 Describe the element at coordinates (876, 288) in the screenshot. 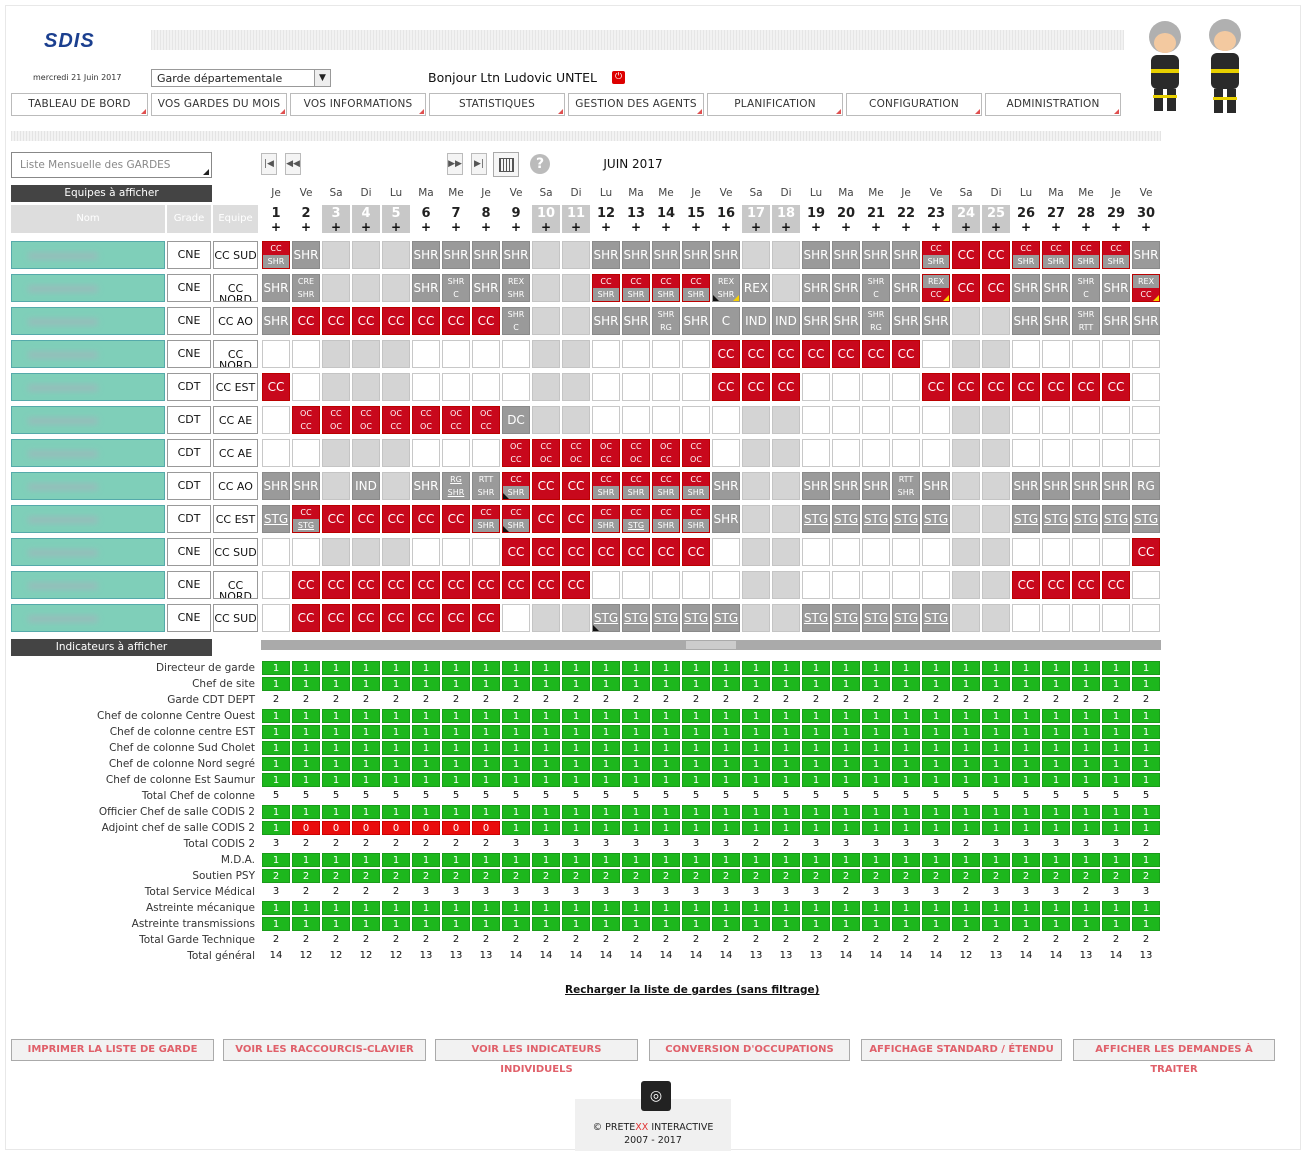

I see `schedule-cell: SHR C` at that location.